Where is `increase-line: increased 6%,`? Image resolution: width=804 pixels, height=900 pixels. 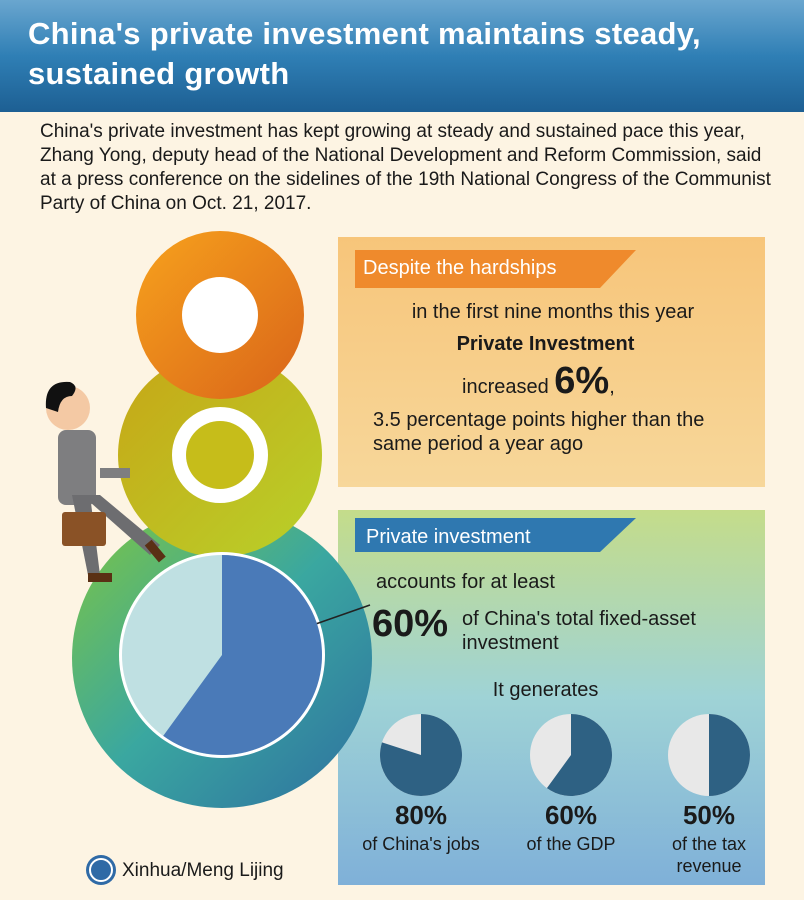
increase-line: increased 6%, is located at coordinates (538, 381).